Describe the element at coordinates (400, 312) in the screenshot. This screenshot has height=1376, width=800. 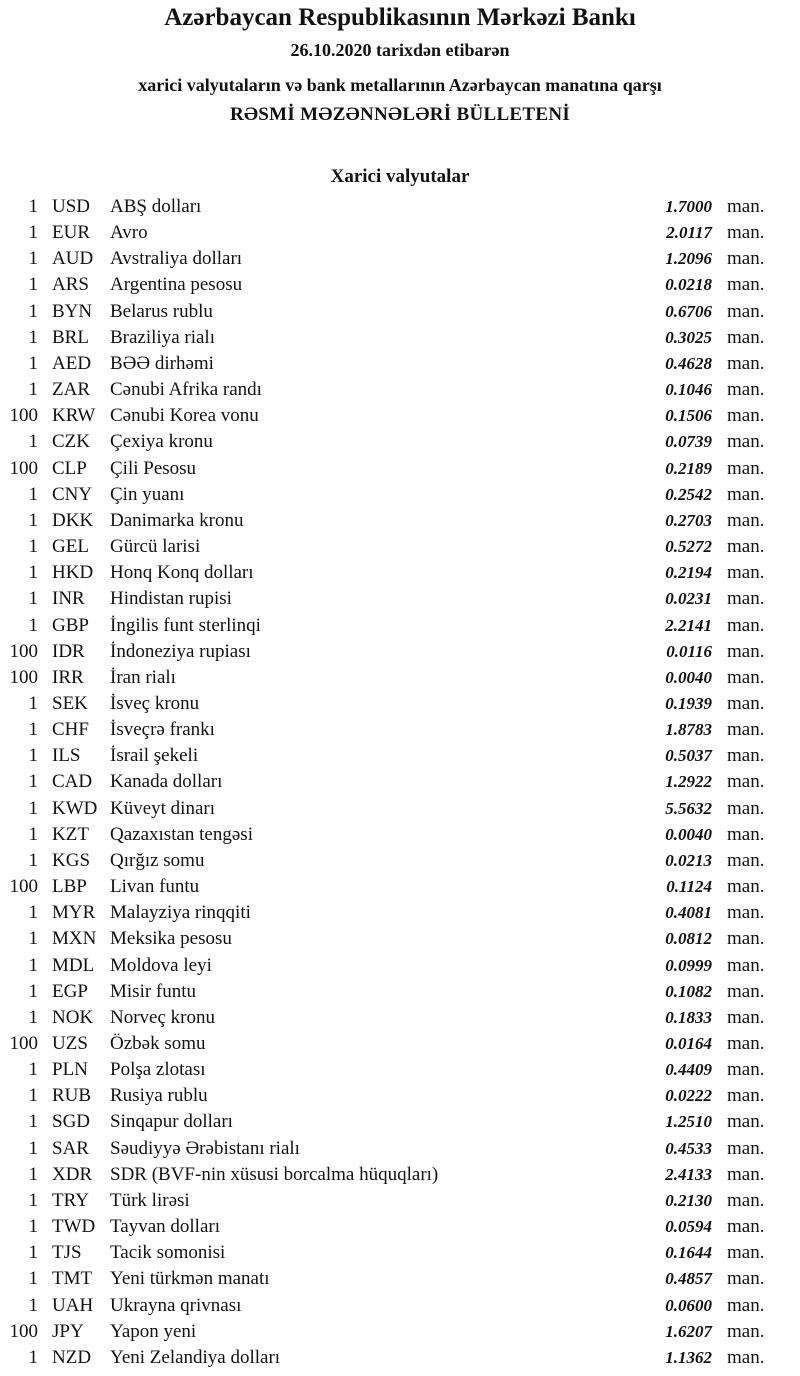
I see `table-row: 1 BYN Belarus rublu 0.6706 man.` at that location.